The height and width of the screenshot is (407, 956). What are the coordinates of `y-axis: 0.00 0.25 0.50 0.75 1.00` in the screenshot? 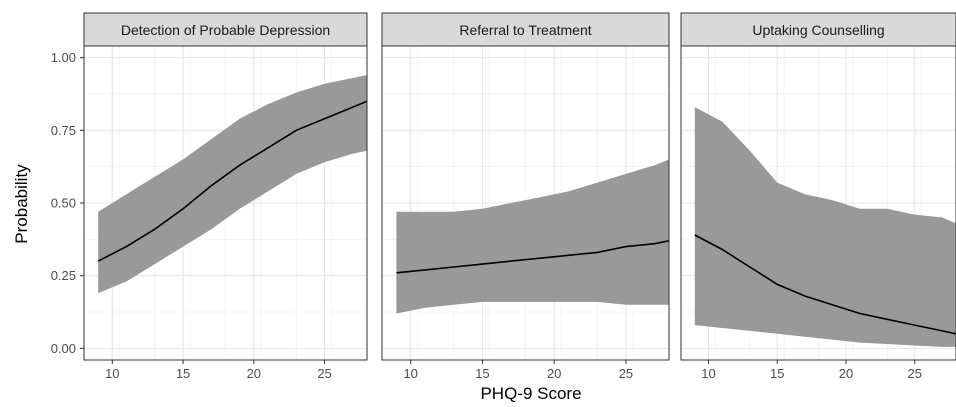 It's located at (67, 203).